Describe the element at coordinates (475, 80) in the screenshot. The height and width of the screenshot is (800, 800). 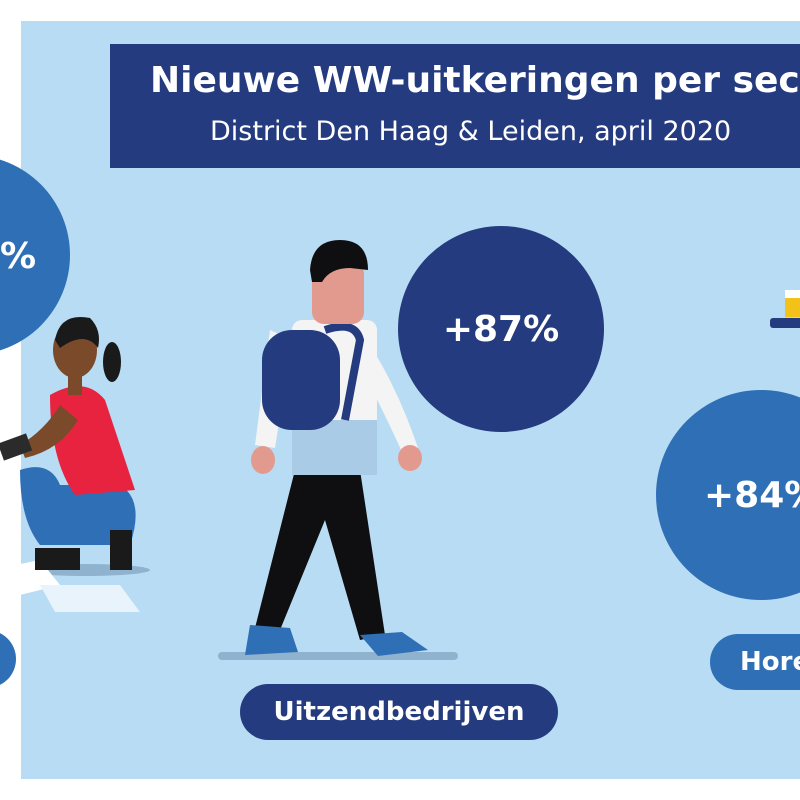
I see `page-title: Nieuwe WW-uitkeringen per sect` at that location.